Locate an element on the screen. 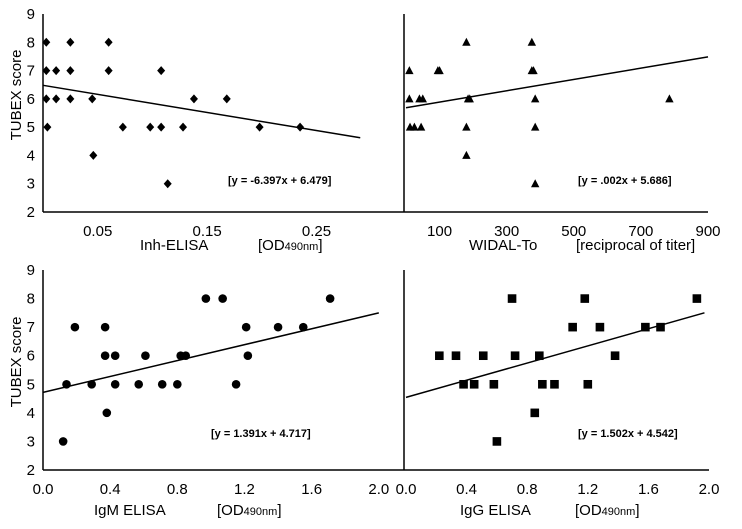 This screenshot has height=529, width=742. igg-x-tick-labels: 0.0 0.4 0.8 1.2 1.6 2.0 is located at coordinates (558, 489).